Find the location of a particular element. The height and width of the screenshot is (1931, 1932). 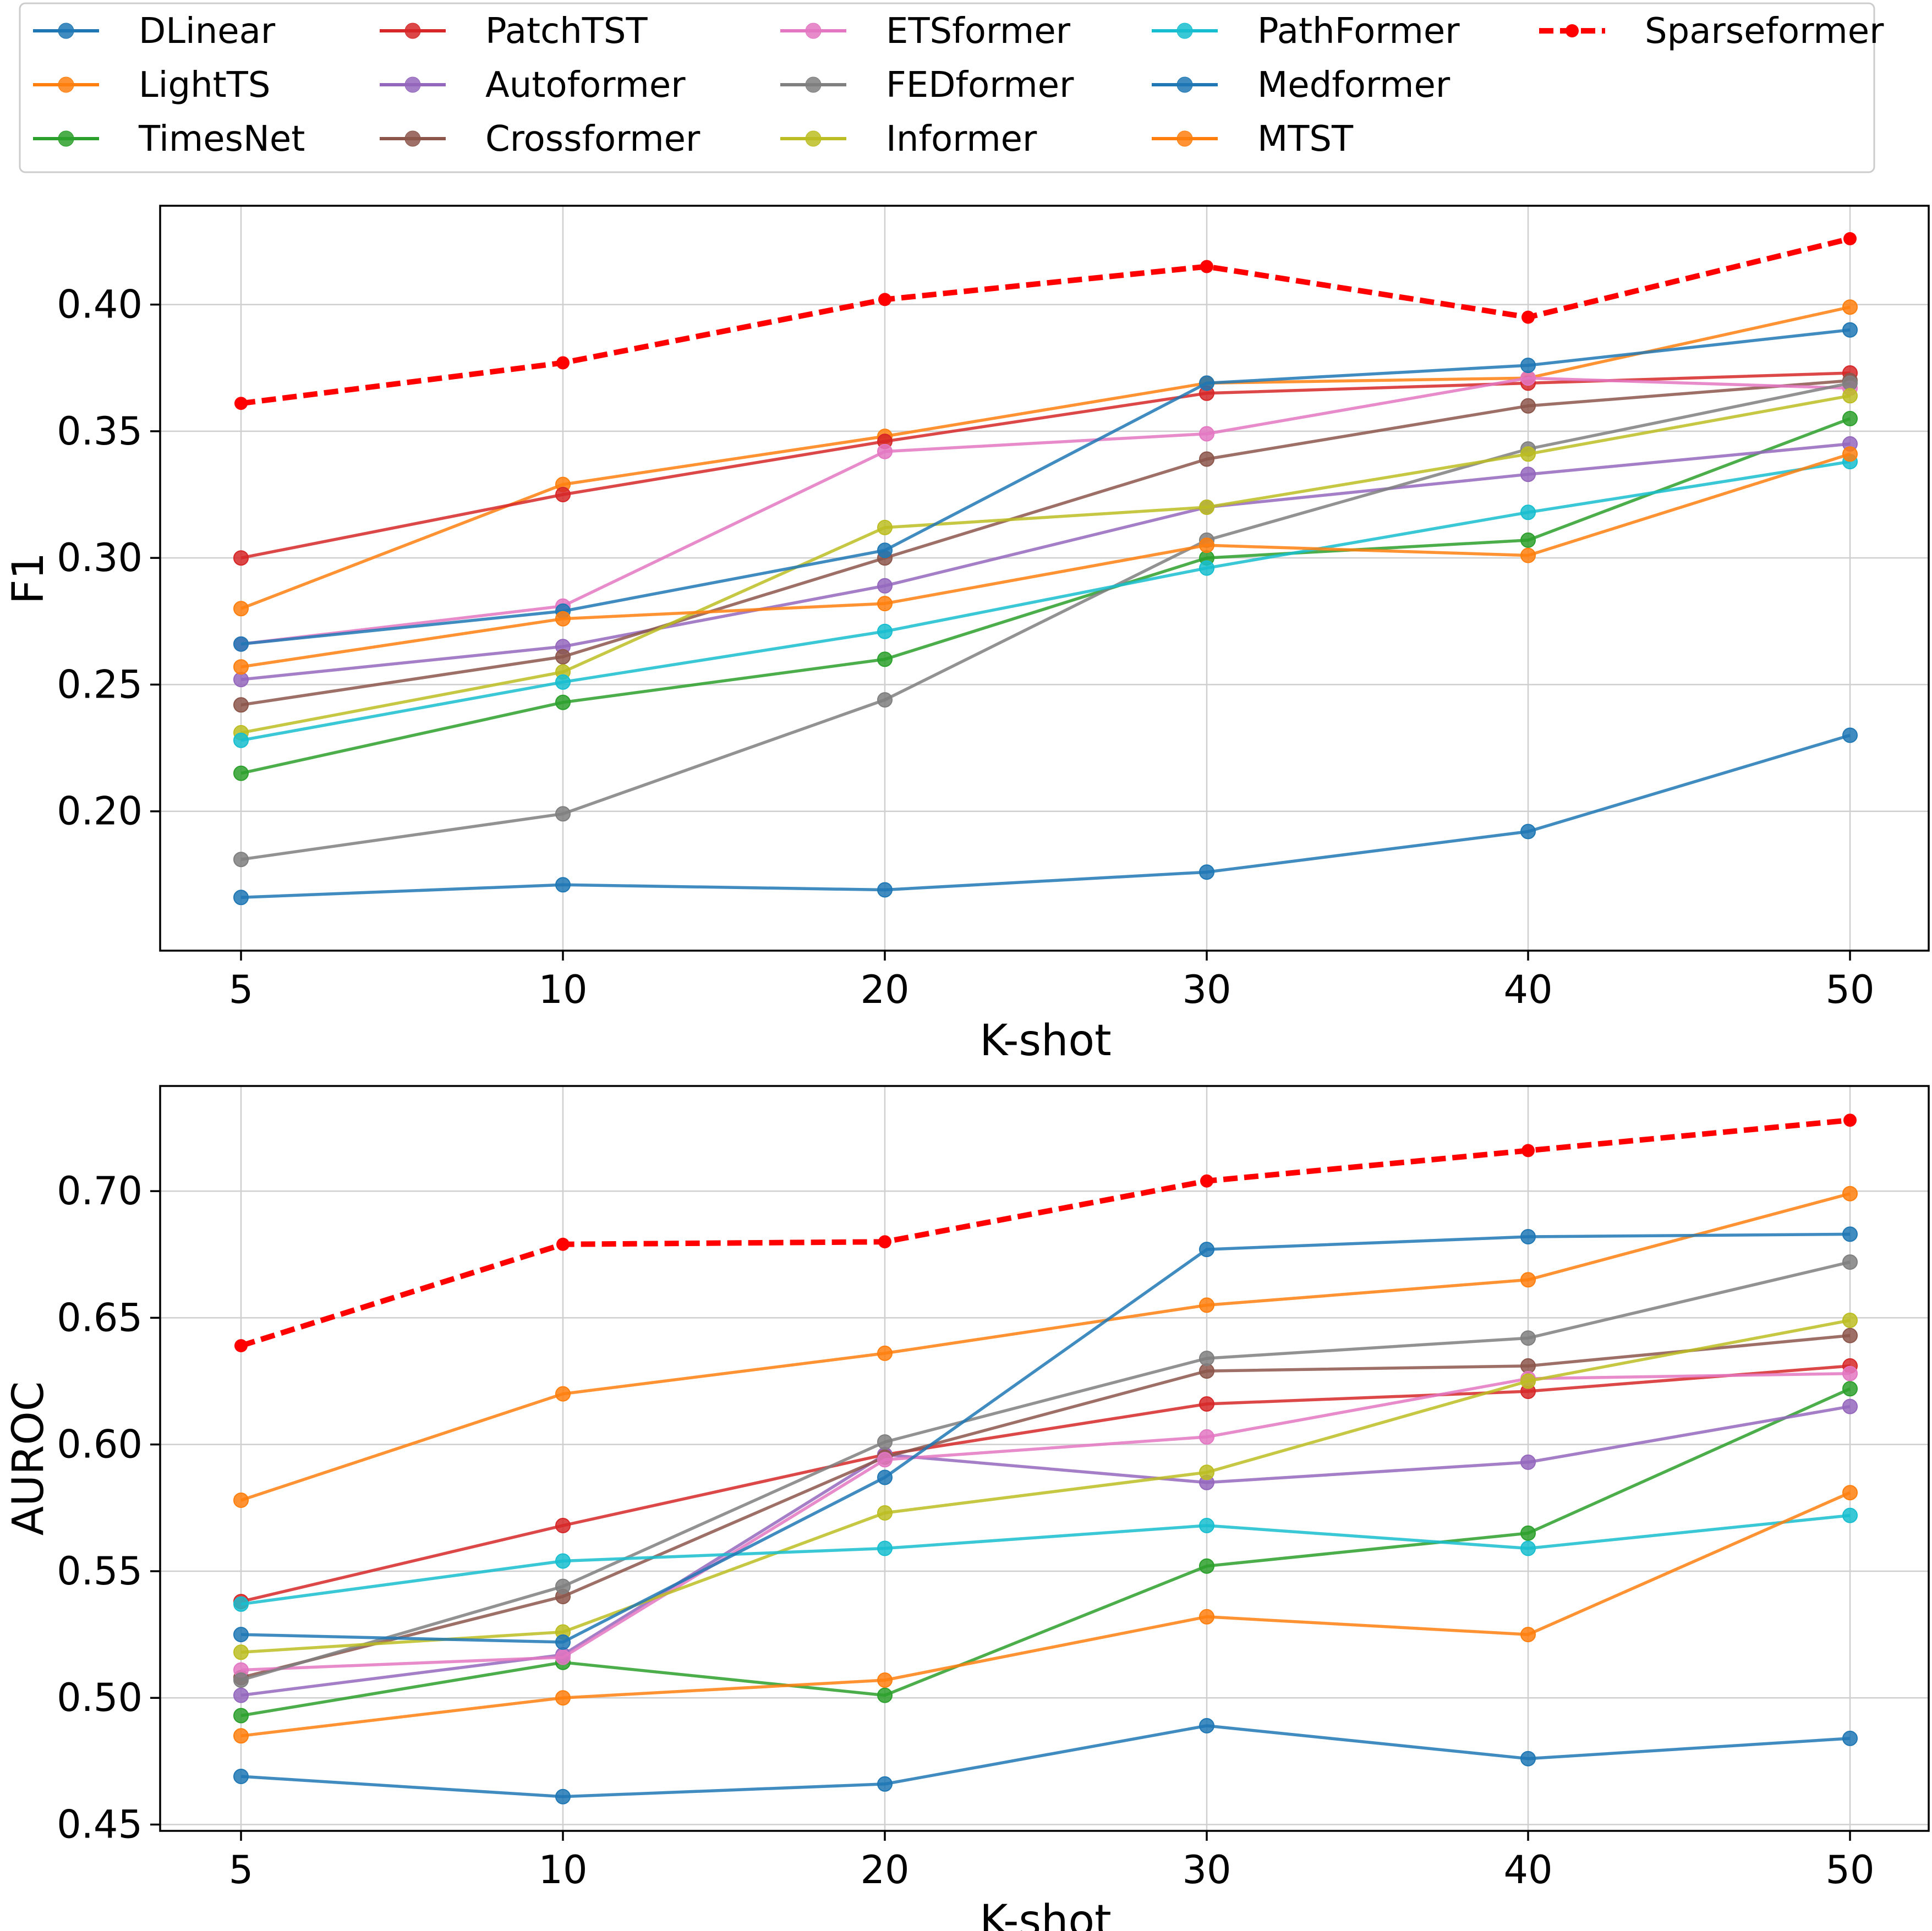

x-axis-label: K-shot is located at coordinates (1045, 1041).